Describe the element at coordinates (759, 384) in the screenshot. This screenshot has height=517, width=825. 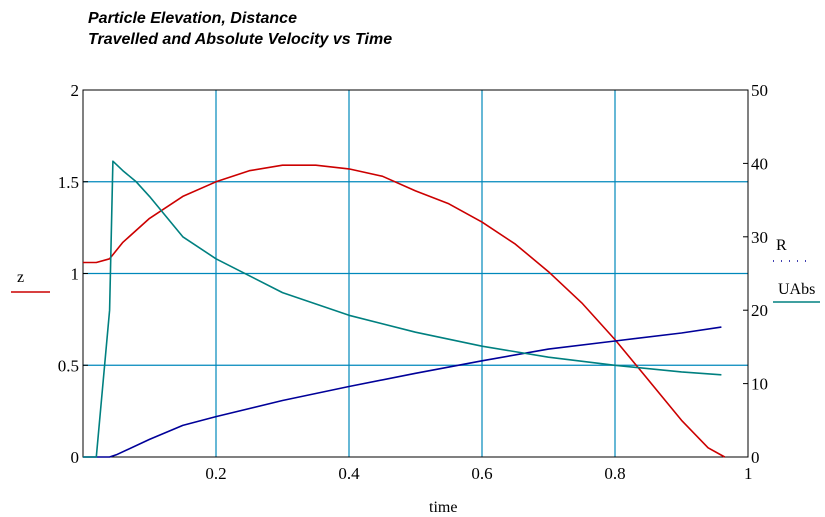
I see `y-right-tick-label-1: 10` at that location.